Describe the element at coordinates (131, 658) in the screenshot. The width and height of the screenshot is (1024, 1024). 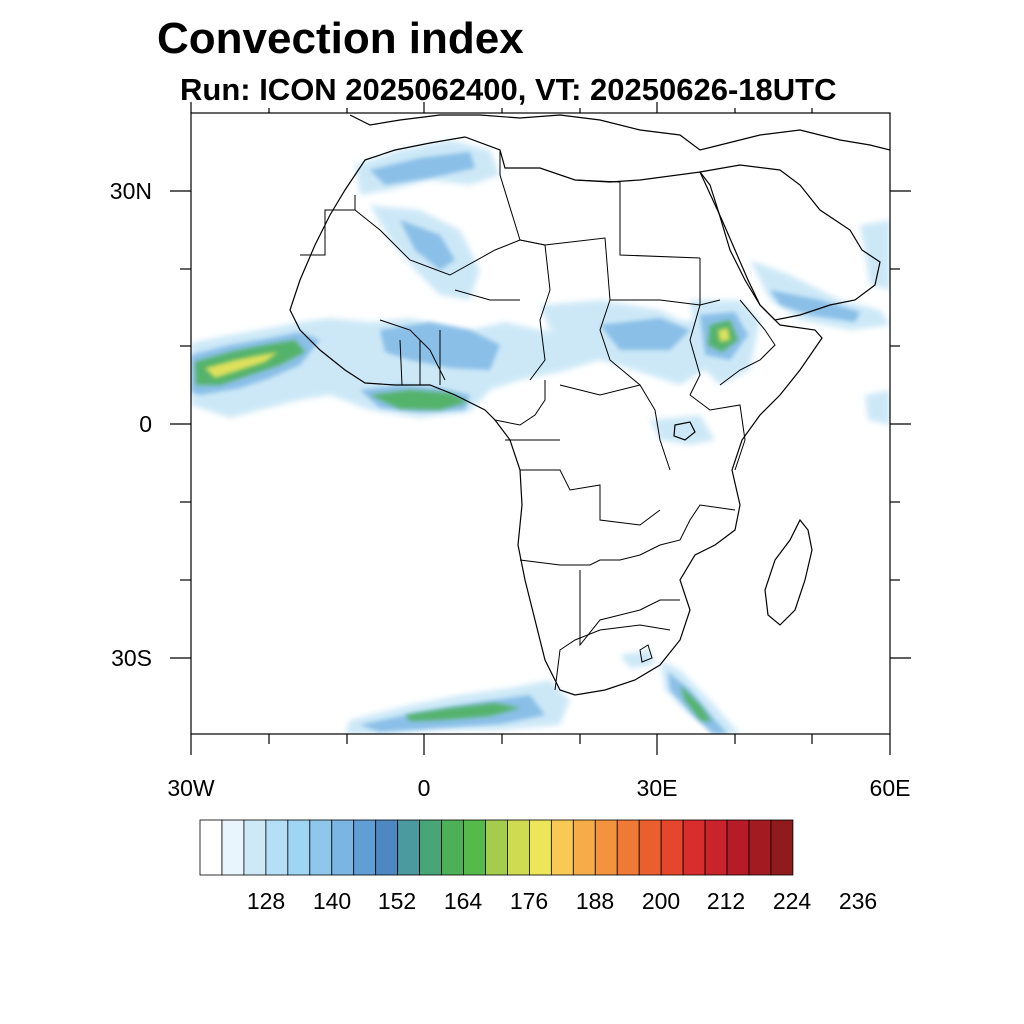
I see `lat-label-30s: 30S` at that location.